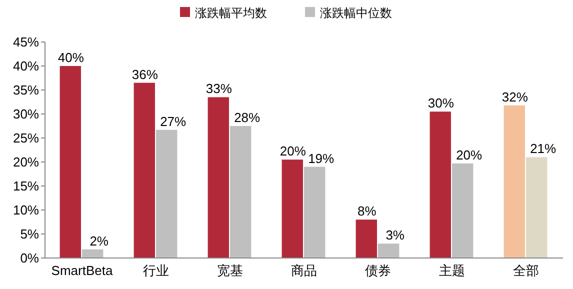 The image size is (573, 289). I want to click on data-label: 36%, so click(145, 74).